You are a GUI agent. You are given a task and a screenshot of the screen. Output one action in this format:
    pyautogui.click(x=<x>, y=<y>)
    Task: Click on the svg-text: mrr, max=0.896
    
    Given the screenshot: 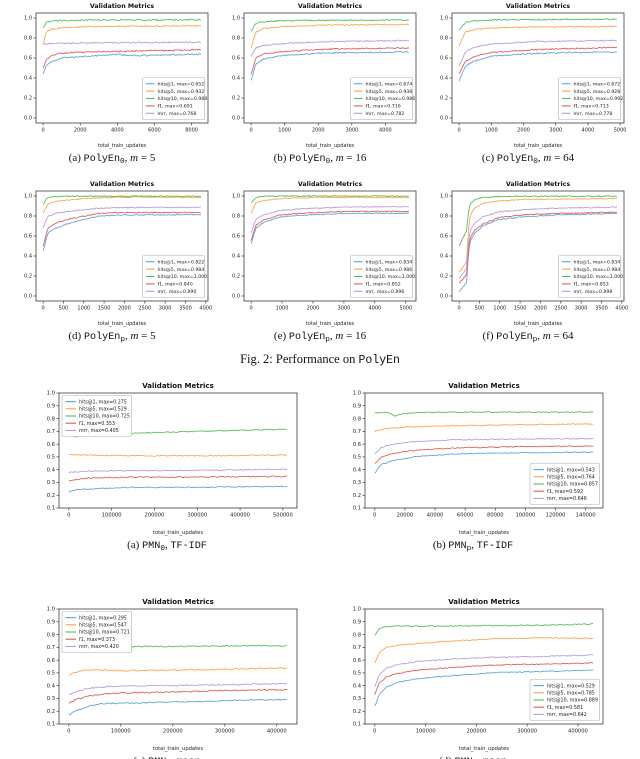 What is the action you would take?
    pyautogui.click(x=385, y=292)
    